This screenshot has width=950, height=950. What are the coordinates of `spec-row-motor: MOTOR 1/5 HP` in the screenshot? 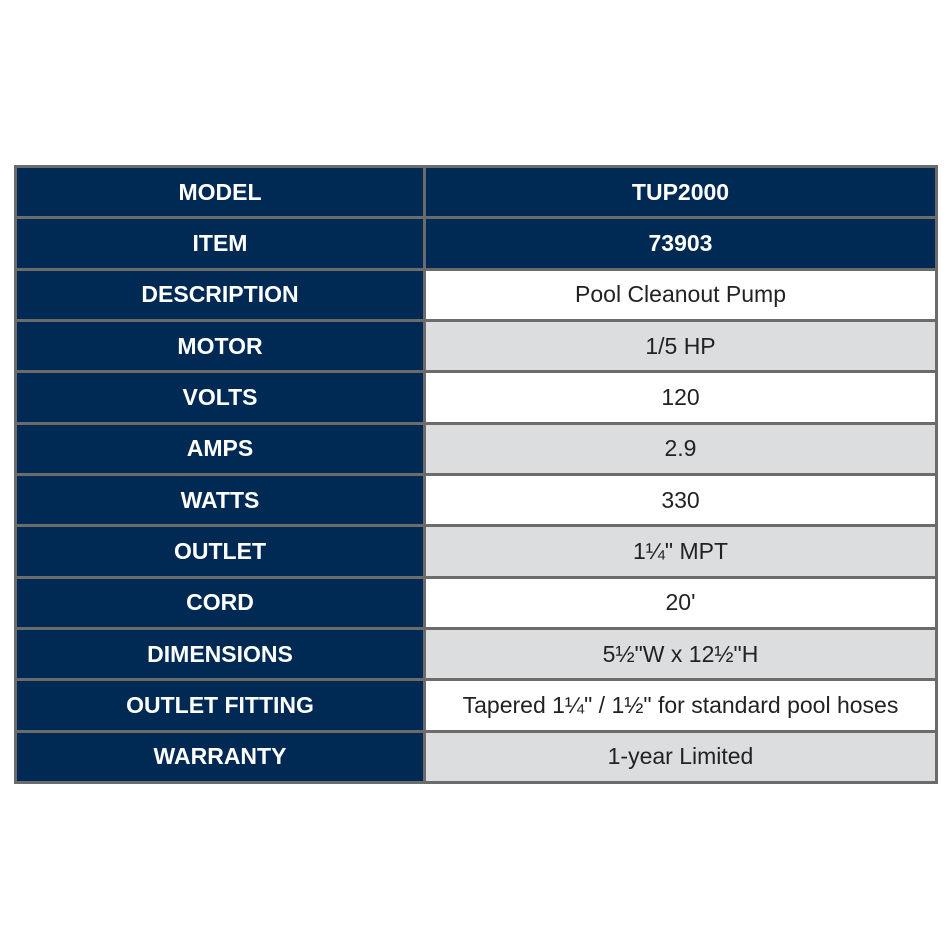 It's located at (476, 346).